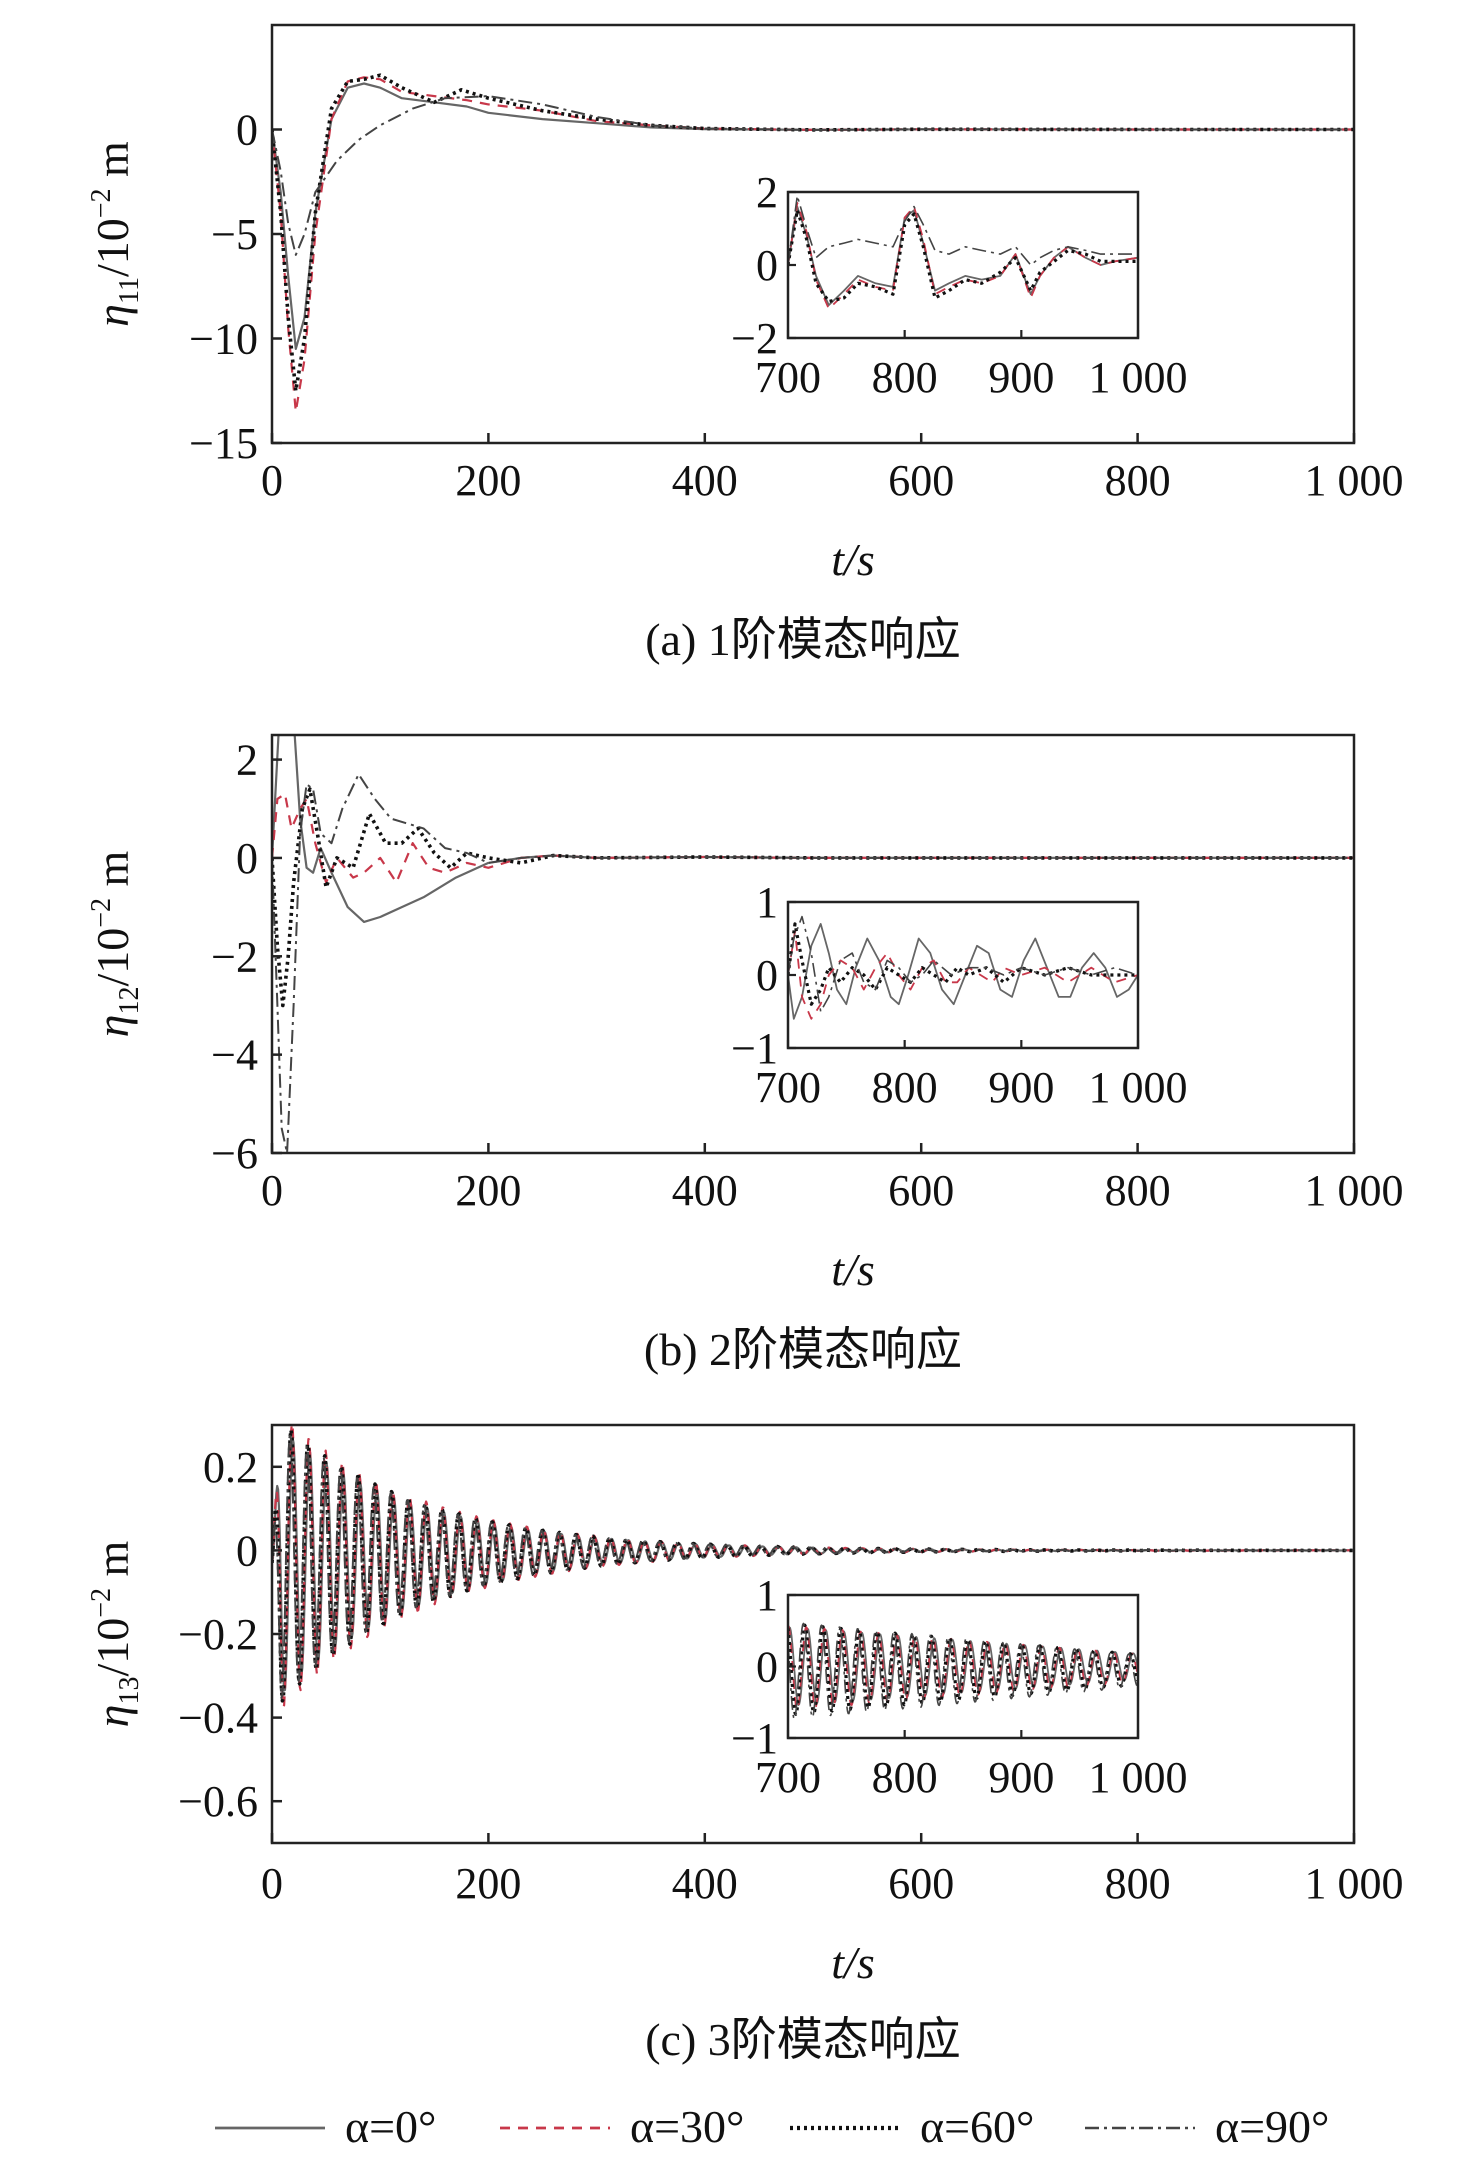 This screenshot has width=1476, height=2173. What do you see at coordinates (754, 338) in the screenshot?
I see `inset-y-tick-label: −2` at bounding box center [754, 338].